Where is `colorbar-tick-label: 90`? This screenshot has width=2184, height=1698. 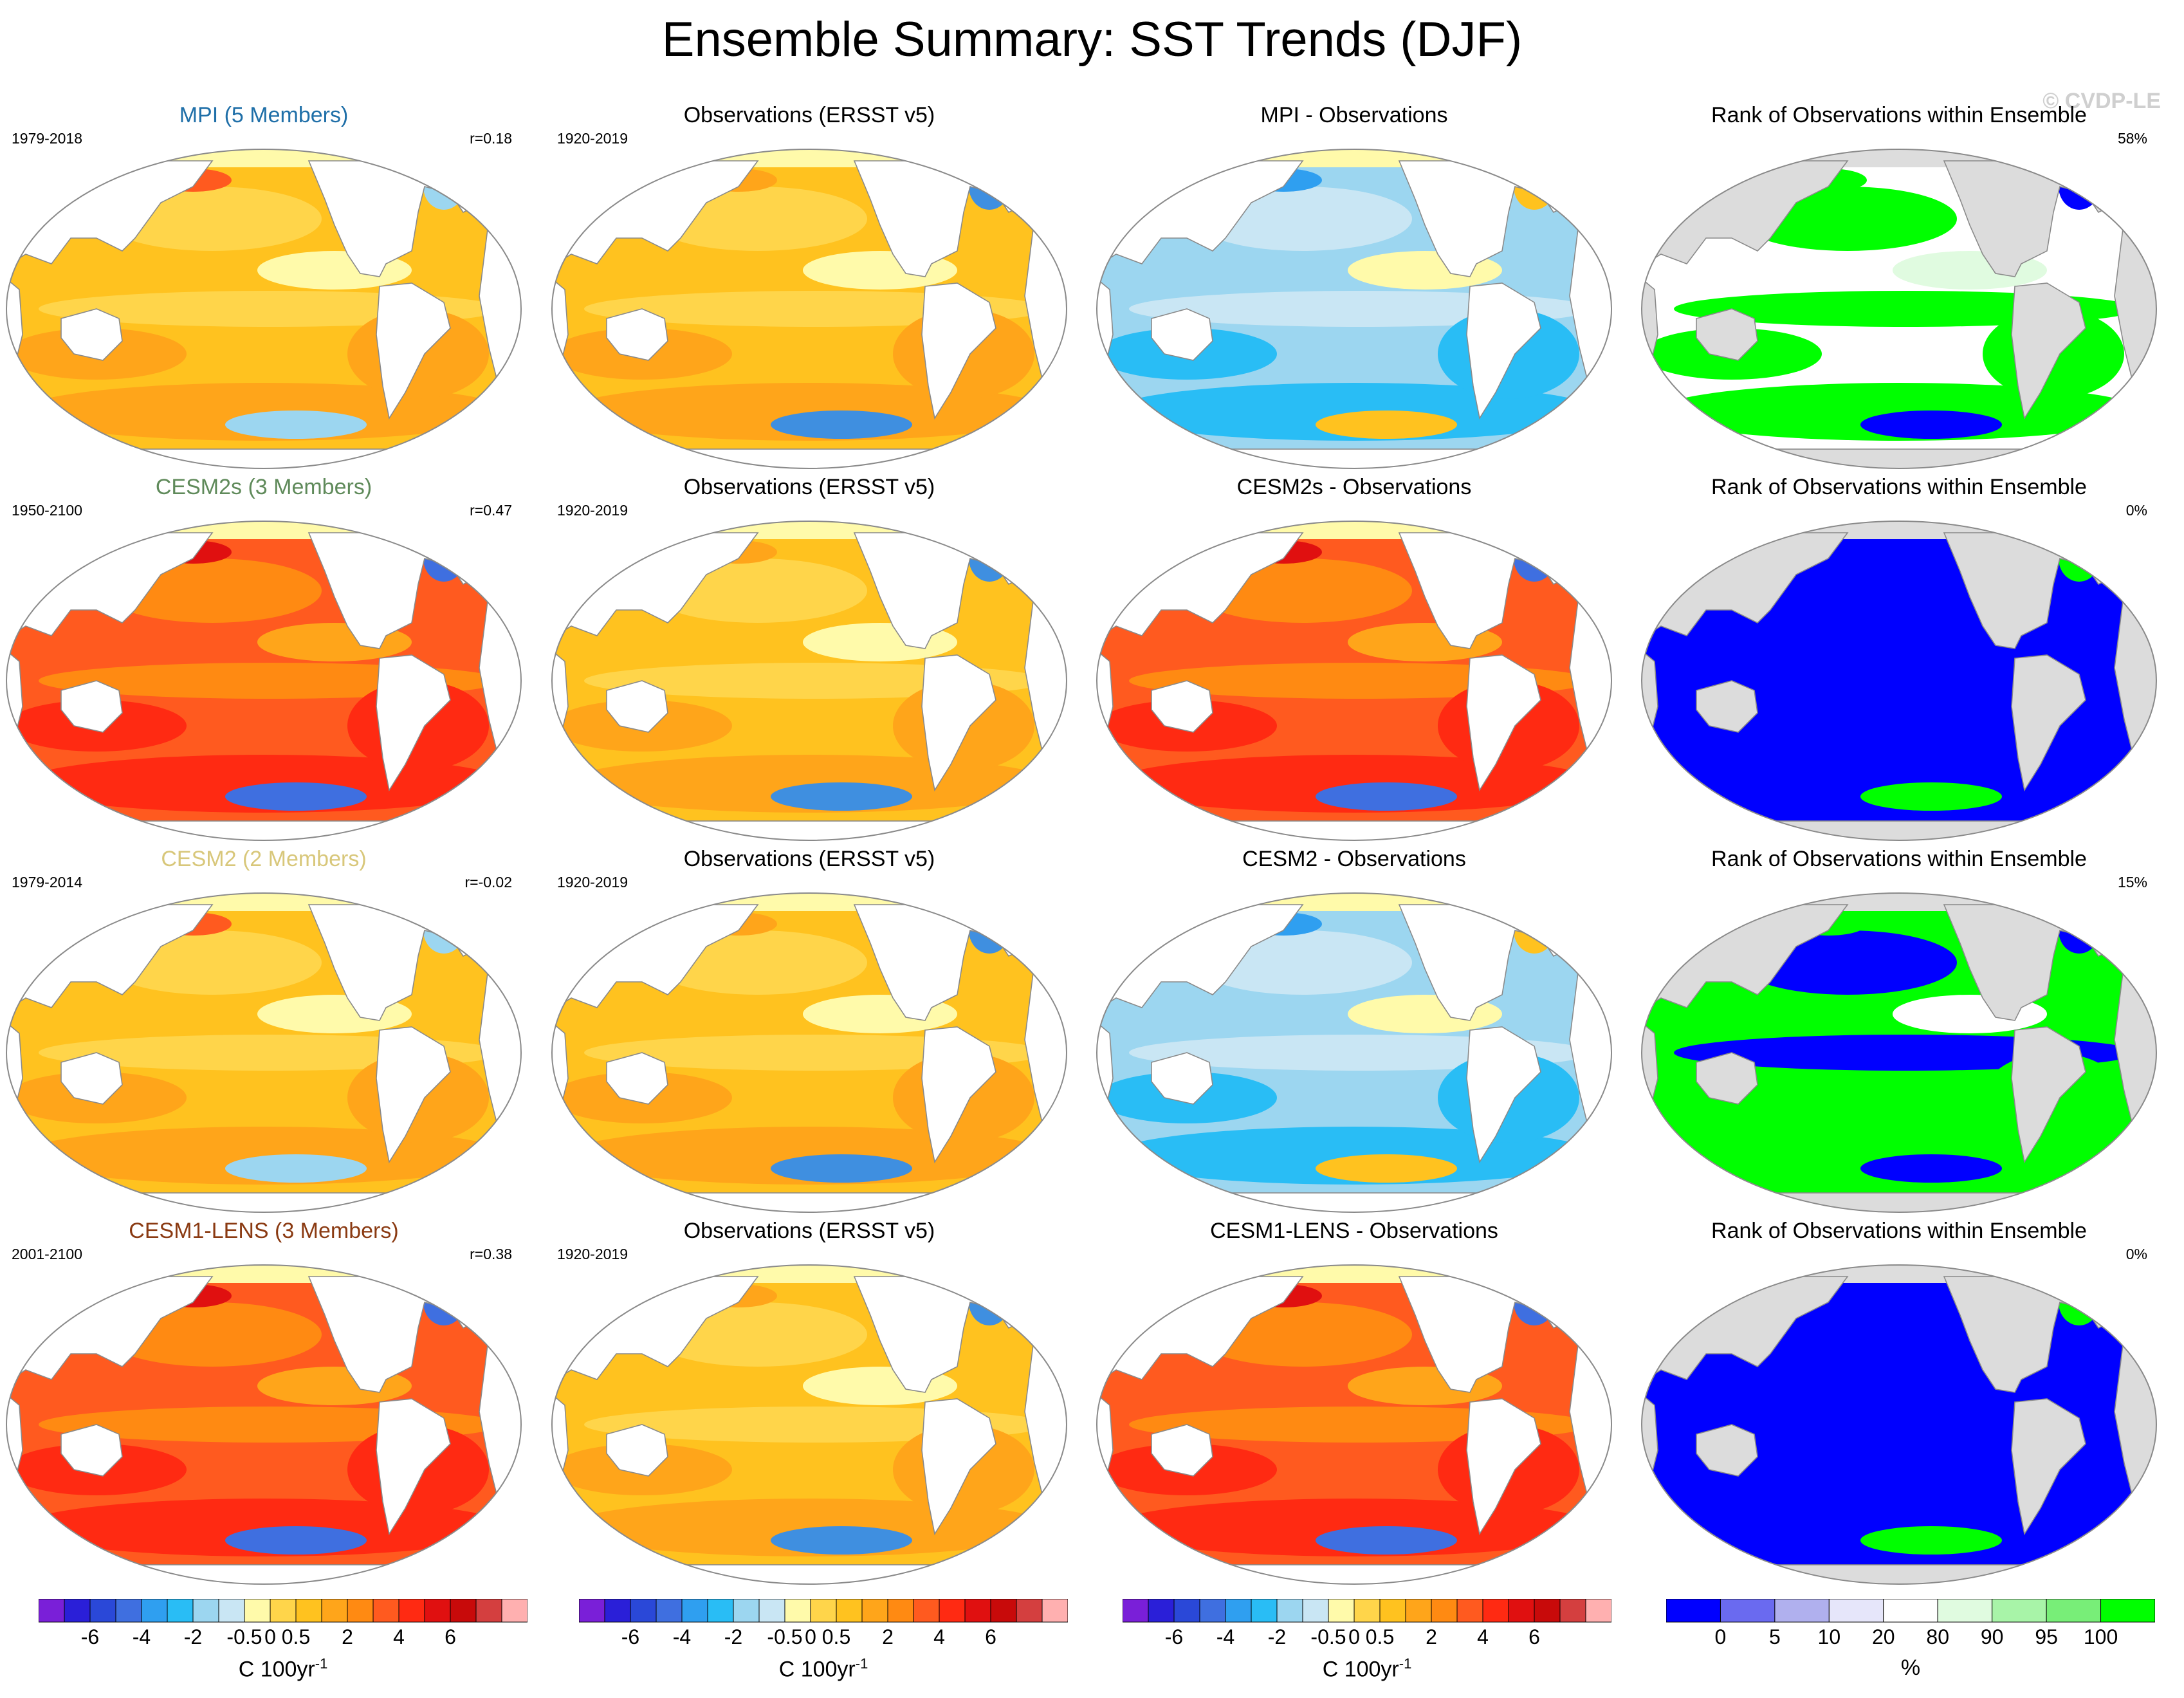
colorbar-tick-label: 90 is located at coordinates (1992, 1636).